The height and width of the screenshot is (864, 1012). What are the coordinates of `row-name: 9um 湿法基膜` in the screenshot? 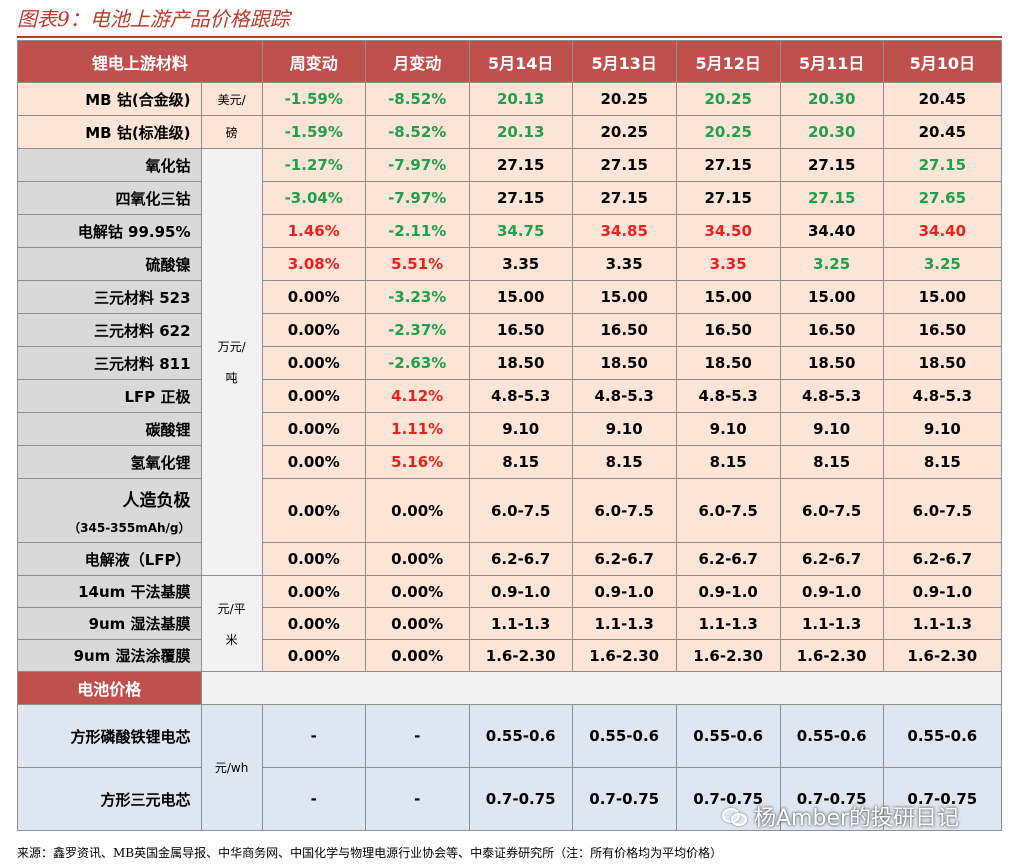 It's located at (109, 623).